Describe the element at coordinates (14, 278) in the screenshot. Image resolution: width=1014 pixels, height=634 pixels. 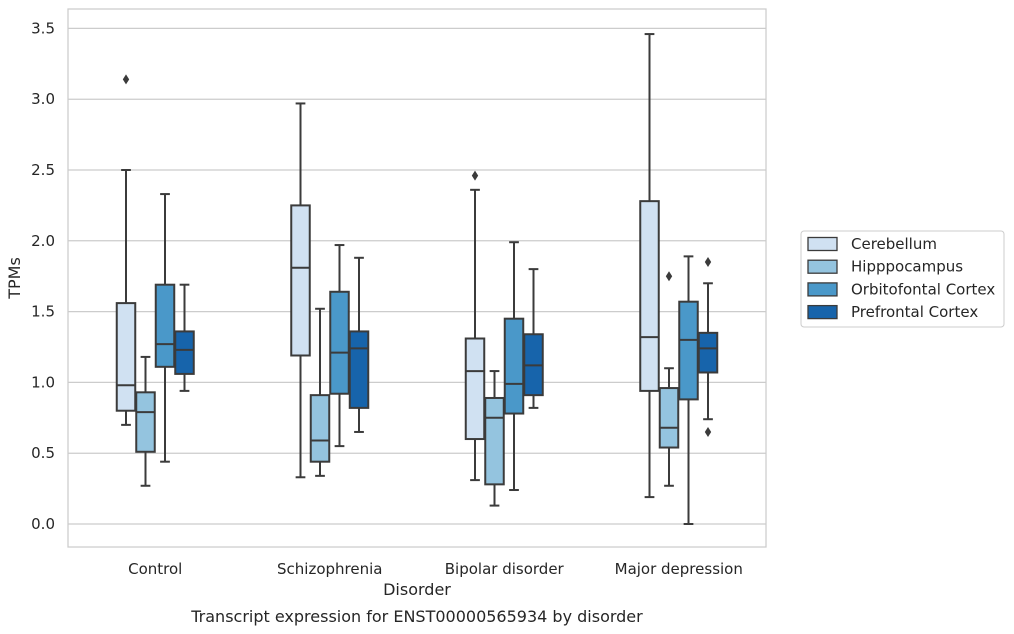
I see `y-axis-label: TPMs` at that location.